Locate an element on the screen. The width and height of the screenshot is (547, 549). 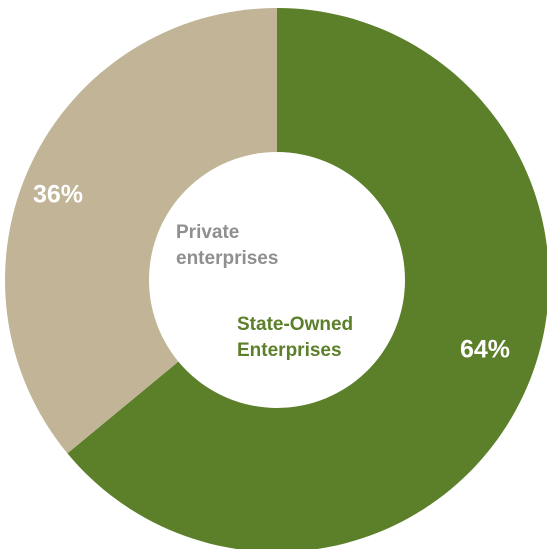
slice-private-percent-label: 36% is located at coordinates (58, 195).